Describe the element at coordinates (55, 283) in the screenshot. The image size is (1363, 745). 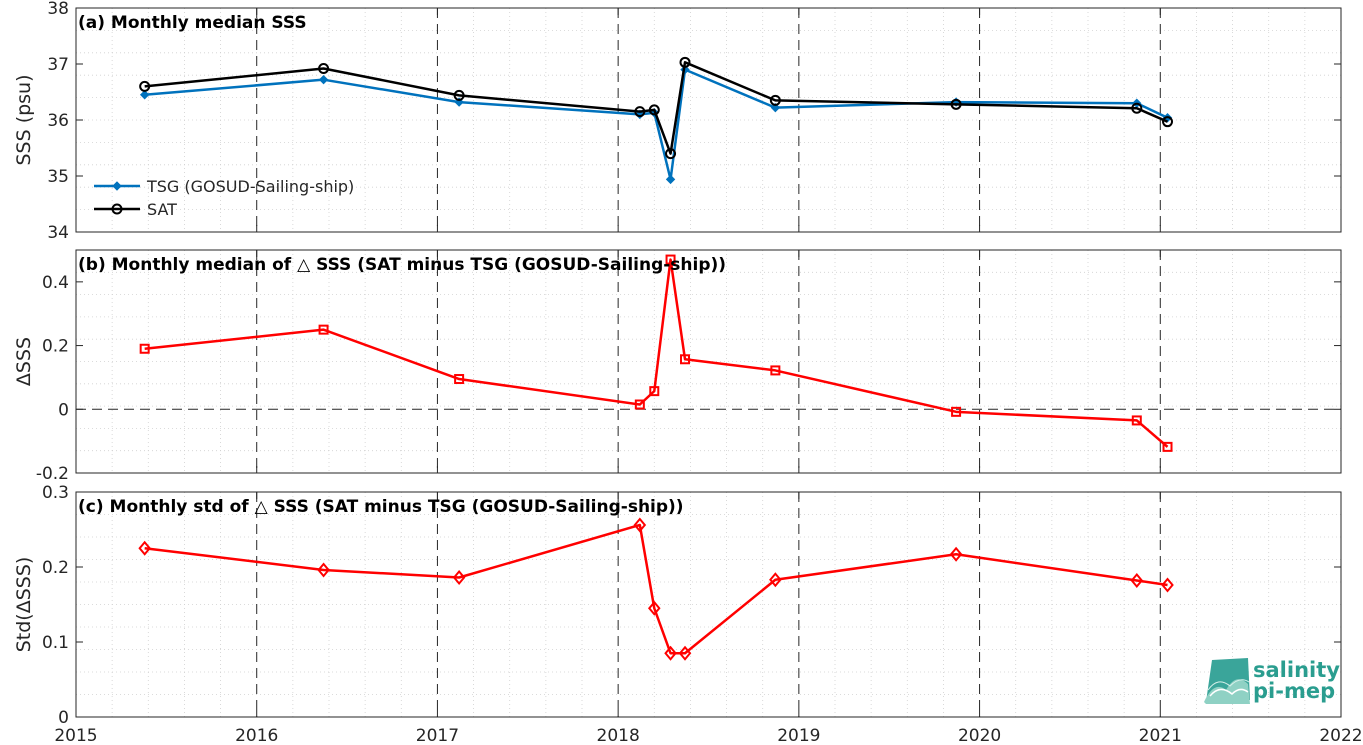
I see `y-tick-label: 0.4` at that location.